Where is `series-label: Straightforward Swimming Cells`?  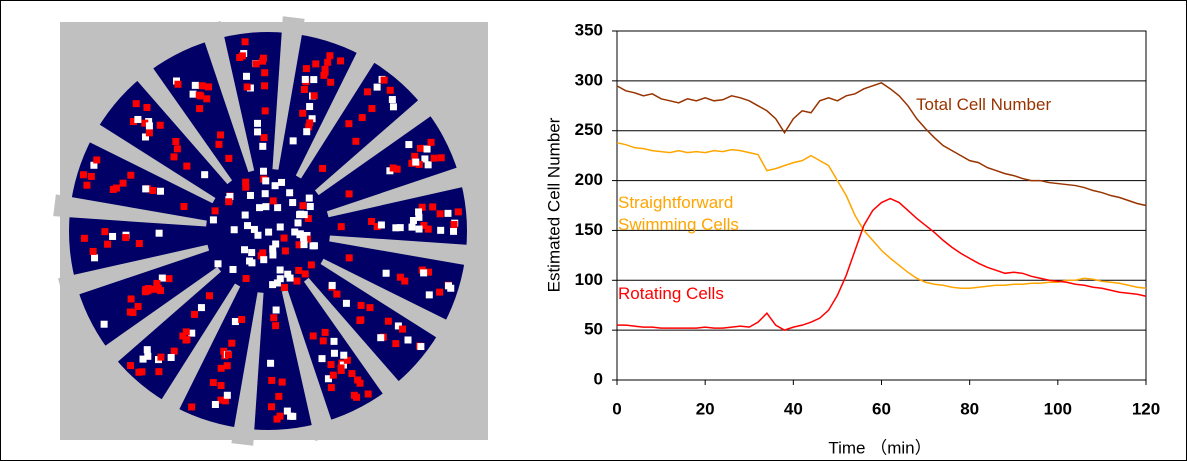 series-label: Straightforward Swimming Cells is located at coordinates (678, 213).